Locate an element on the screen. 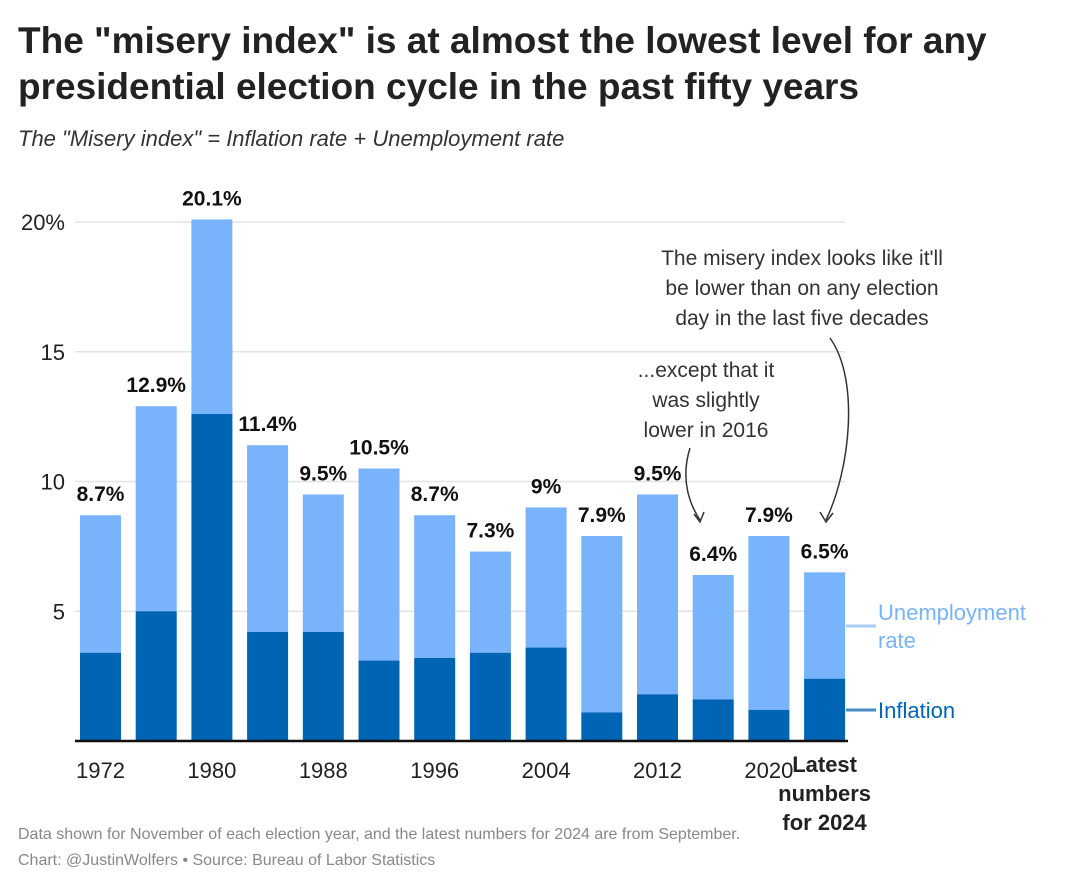 This screenshot has width=1080, height=888. x-tick-label: 2012 is located at coordinates (657, 770).